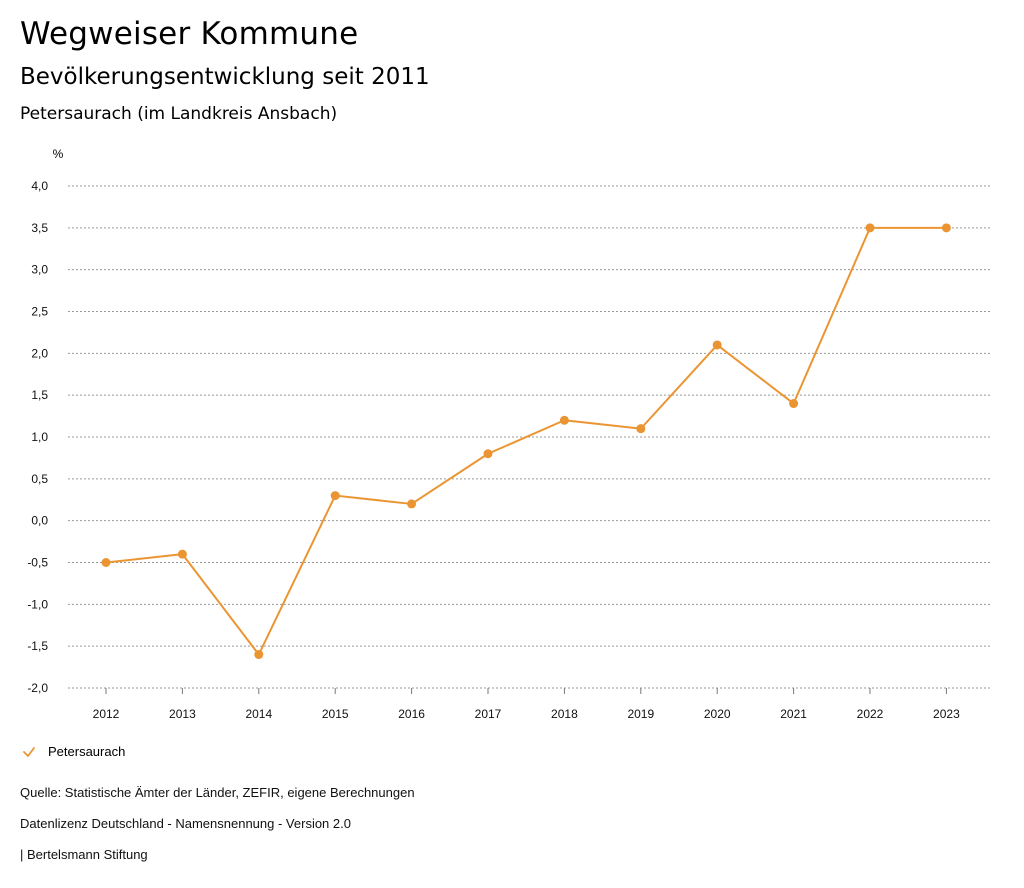  Describe the element at coordinates (946, 714) in the screenshot. I see `x-tick-label: 2023` at that location.